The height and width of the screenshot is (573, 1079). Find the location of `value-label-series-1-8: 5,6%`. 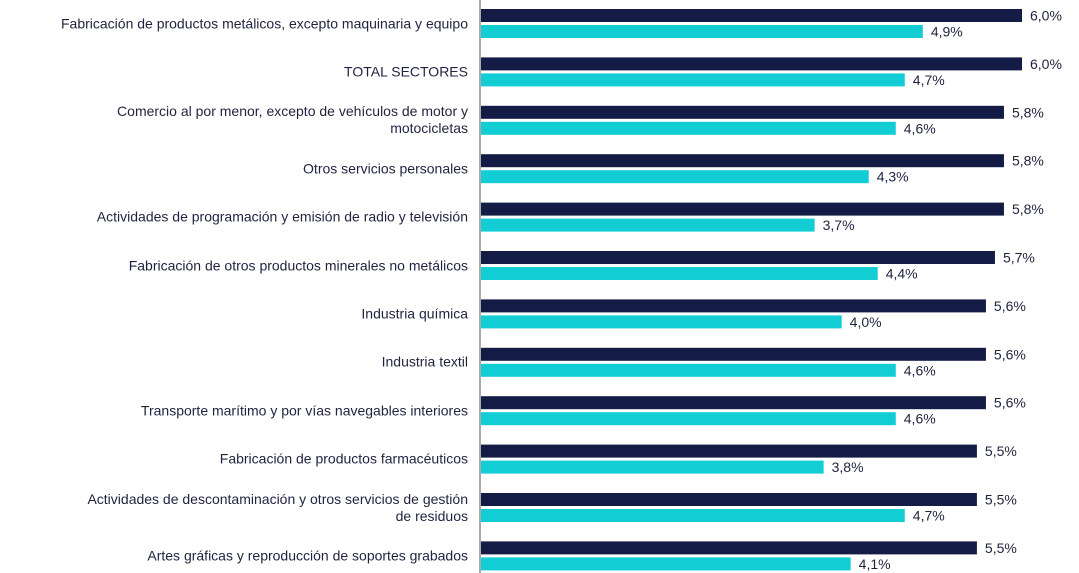

value-label-series-1-8: 5,6% is located at coordinates (1010, 354).